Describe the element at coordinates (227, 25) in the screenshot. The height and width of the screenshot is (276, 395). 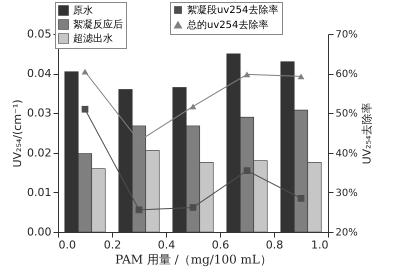
I see `legend-label: 总的uv254去除率` at that location.